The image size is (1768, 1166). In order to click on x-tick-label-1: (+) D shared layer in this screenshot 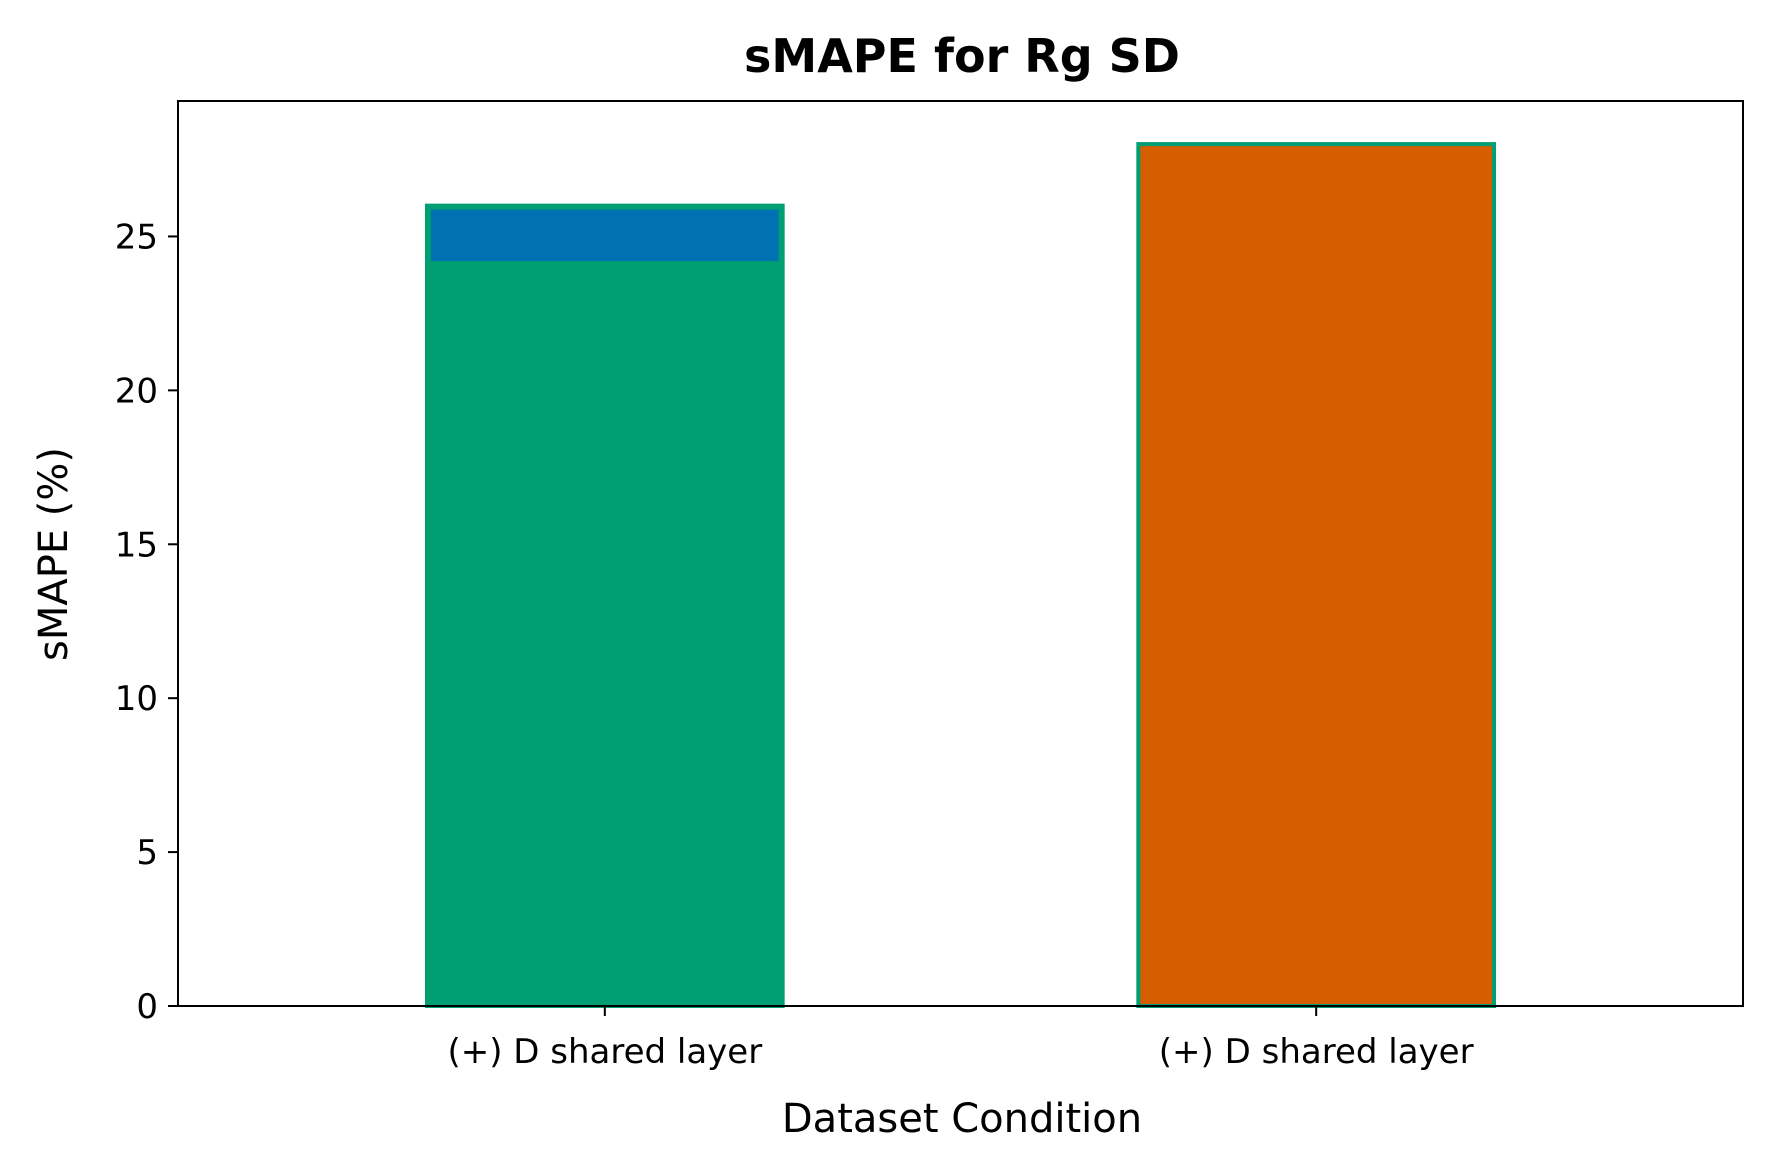, I will do `click(604, 1052)`.